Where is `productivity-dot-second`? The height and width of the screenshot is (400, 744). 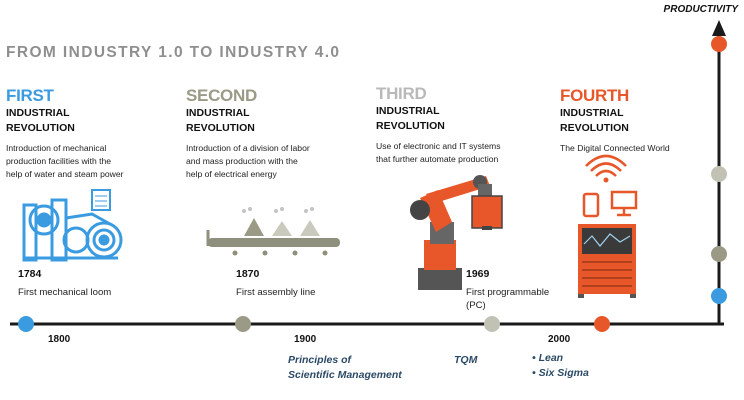
productivity-dot-second is located at coordinates (719, 254).